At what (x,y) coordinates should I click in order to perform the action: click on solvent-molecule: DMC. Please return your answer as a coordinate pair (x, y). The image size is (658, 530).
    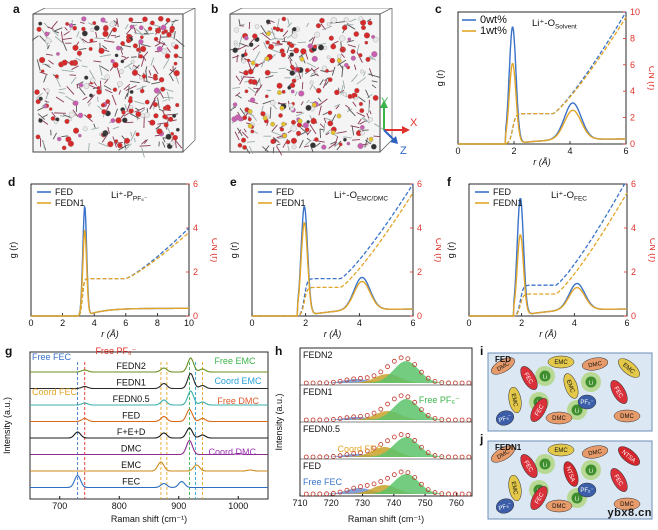
    Looking at the image, I should click on (559, 418).